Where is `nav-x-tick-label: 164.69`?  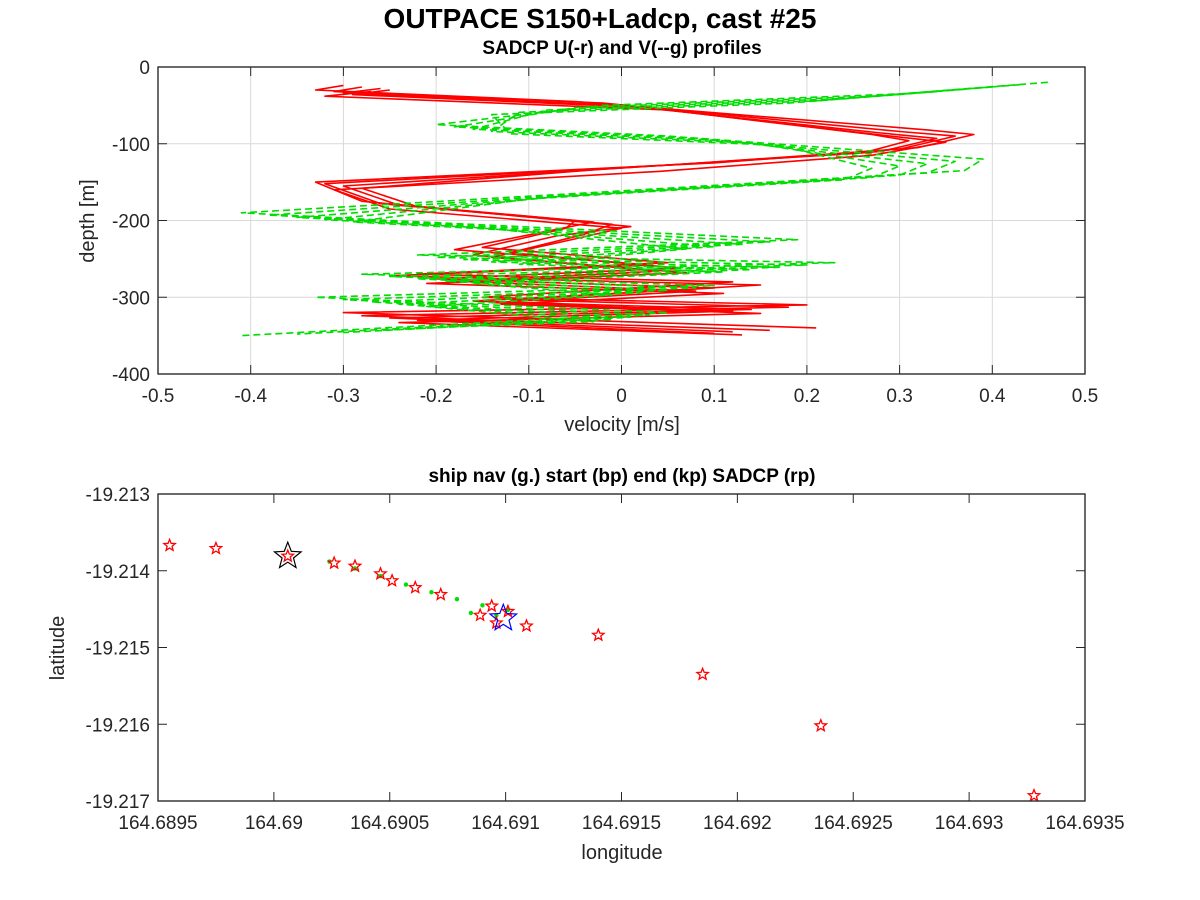
nav-x-tick-label: 164.69 is located at coordinates (274, 823).